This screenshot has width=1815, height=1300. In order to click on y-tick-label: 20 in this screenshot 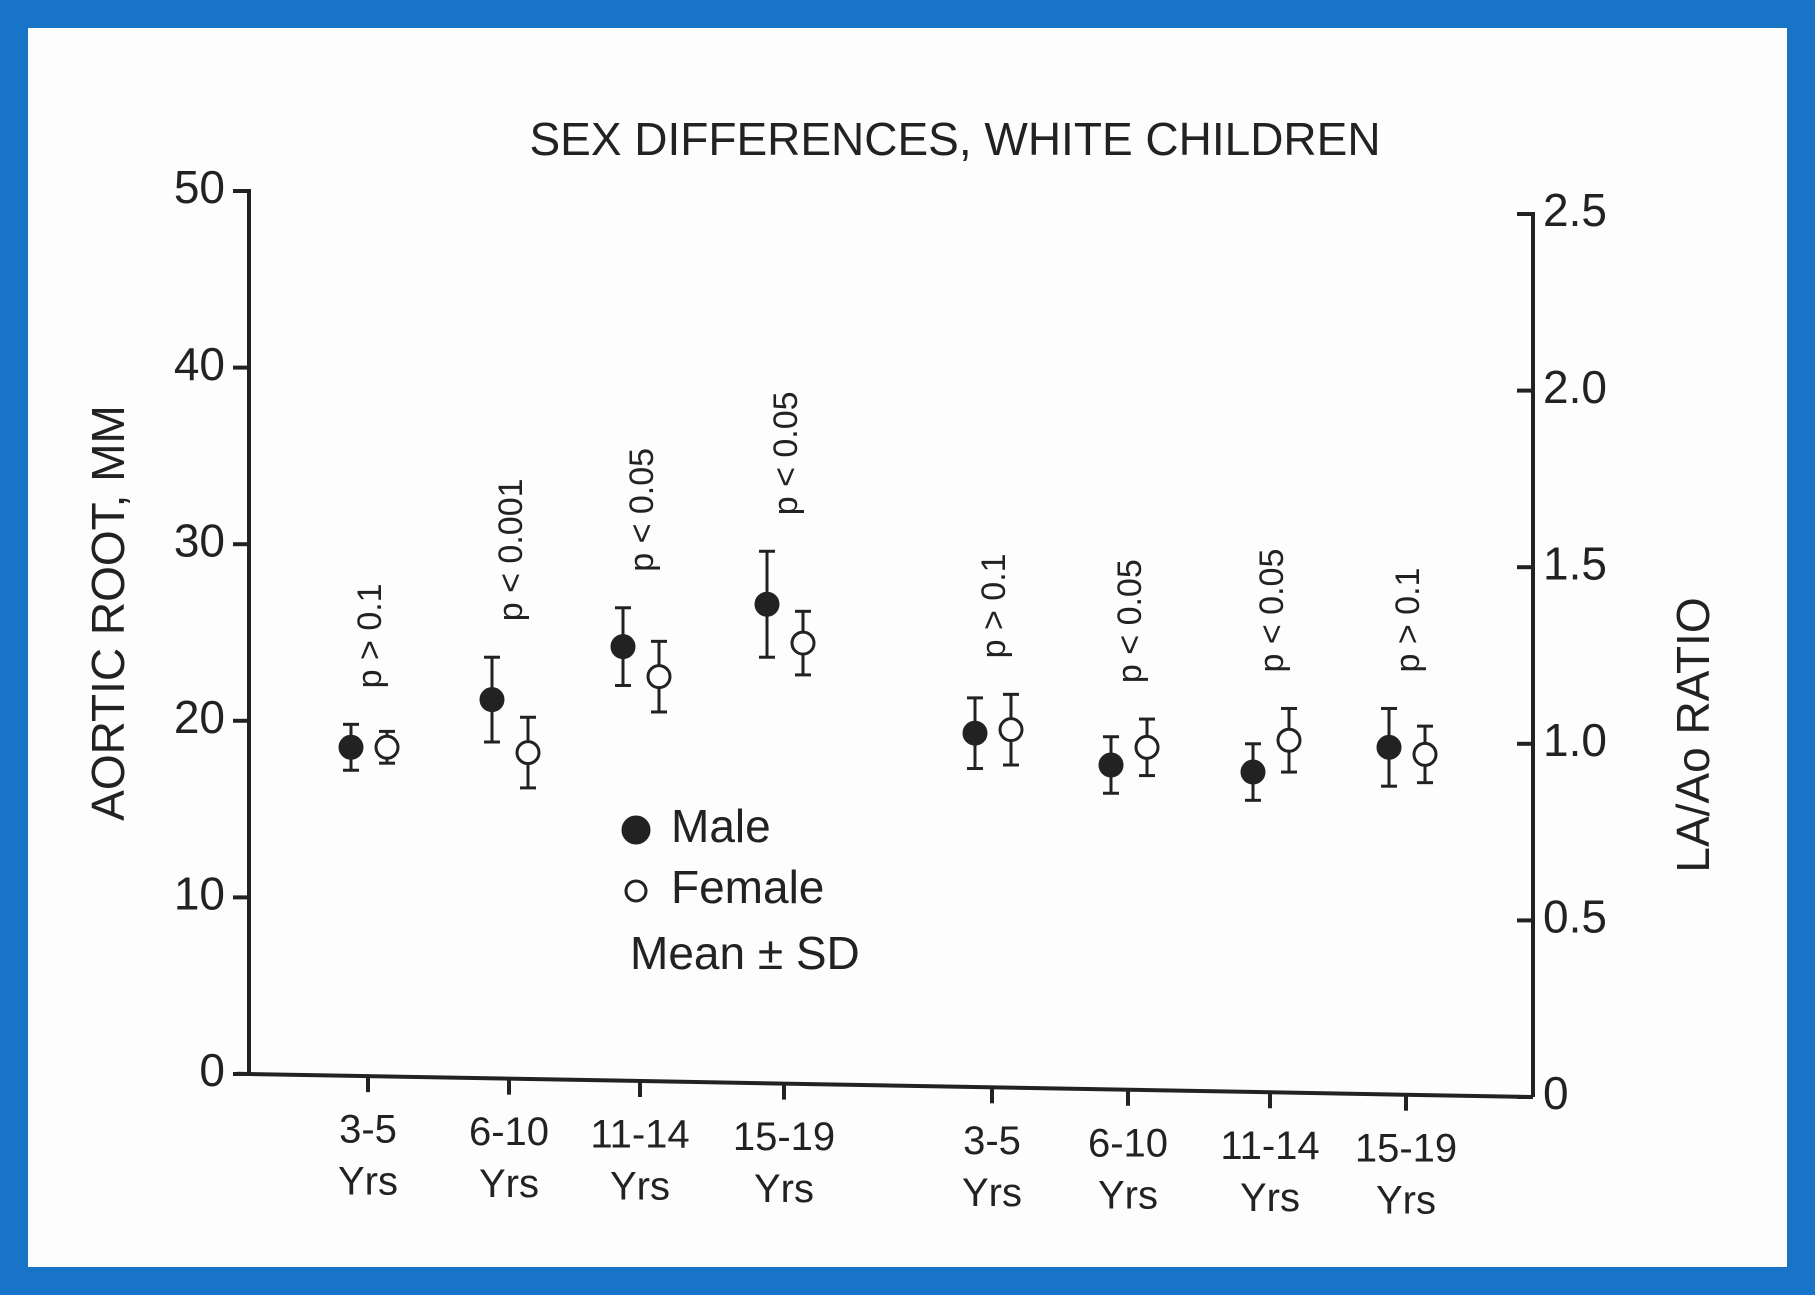, I will do `click(199, 717)`.